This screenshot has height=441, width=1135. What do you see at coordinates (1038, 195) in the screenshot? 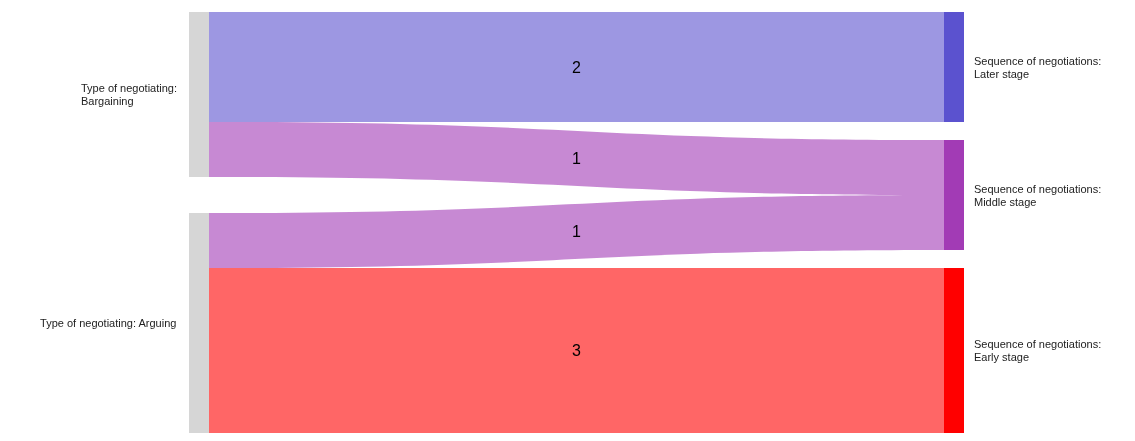
I see `text: Sequence of negotiations: Middle stage` at bounding box center [1038, 195].